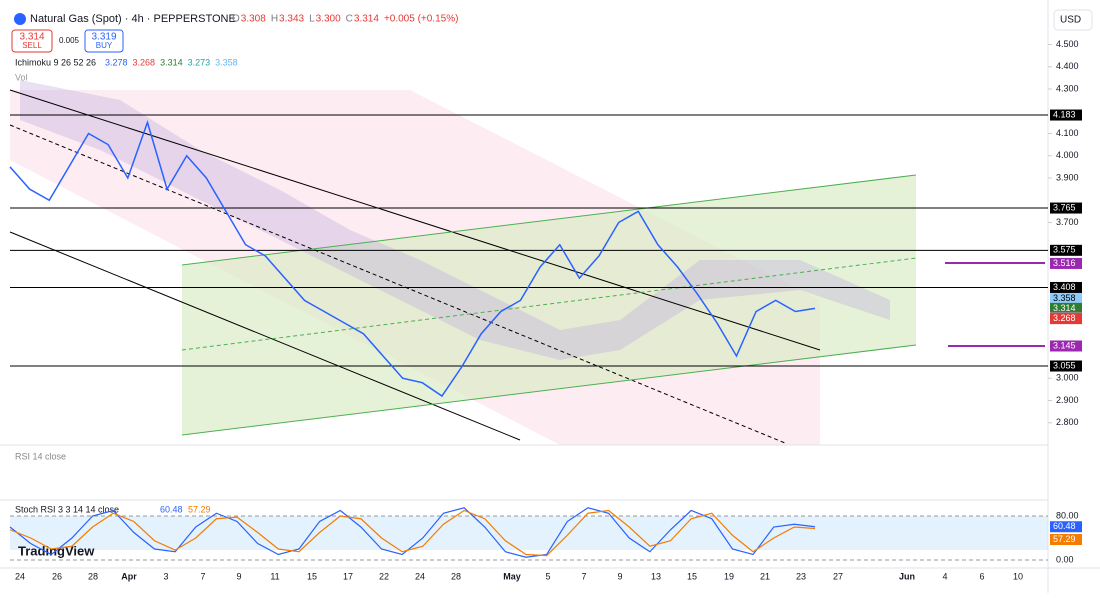 The image size is (1100, 598). I want to click on sell-button, so click(32, 41).